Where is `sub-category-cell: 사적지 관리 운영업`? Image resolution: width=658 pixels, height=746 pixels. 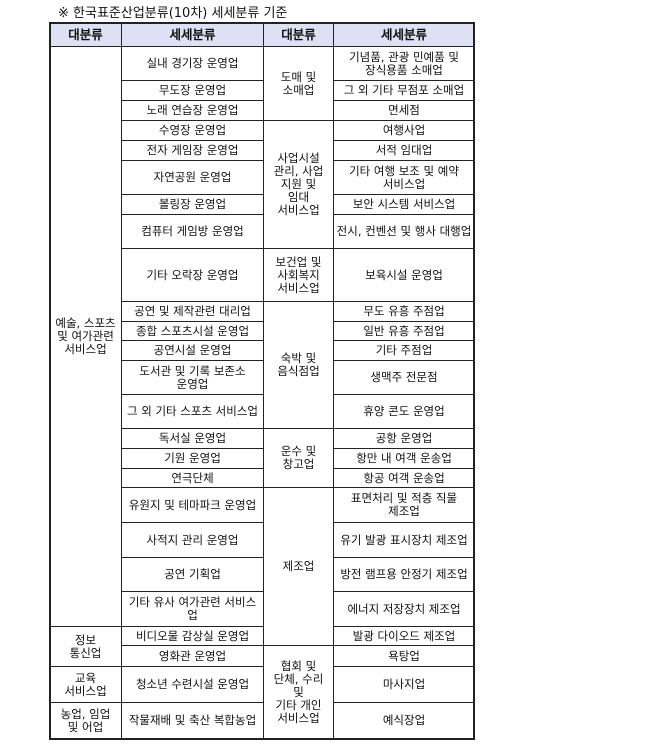 sub-category-cell: 사적지 관리 운영업 is located at coordinates (192, 540).